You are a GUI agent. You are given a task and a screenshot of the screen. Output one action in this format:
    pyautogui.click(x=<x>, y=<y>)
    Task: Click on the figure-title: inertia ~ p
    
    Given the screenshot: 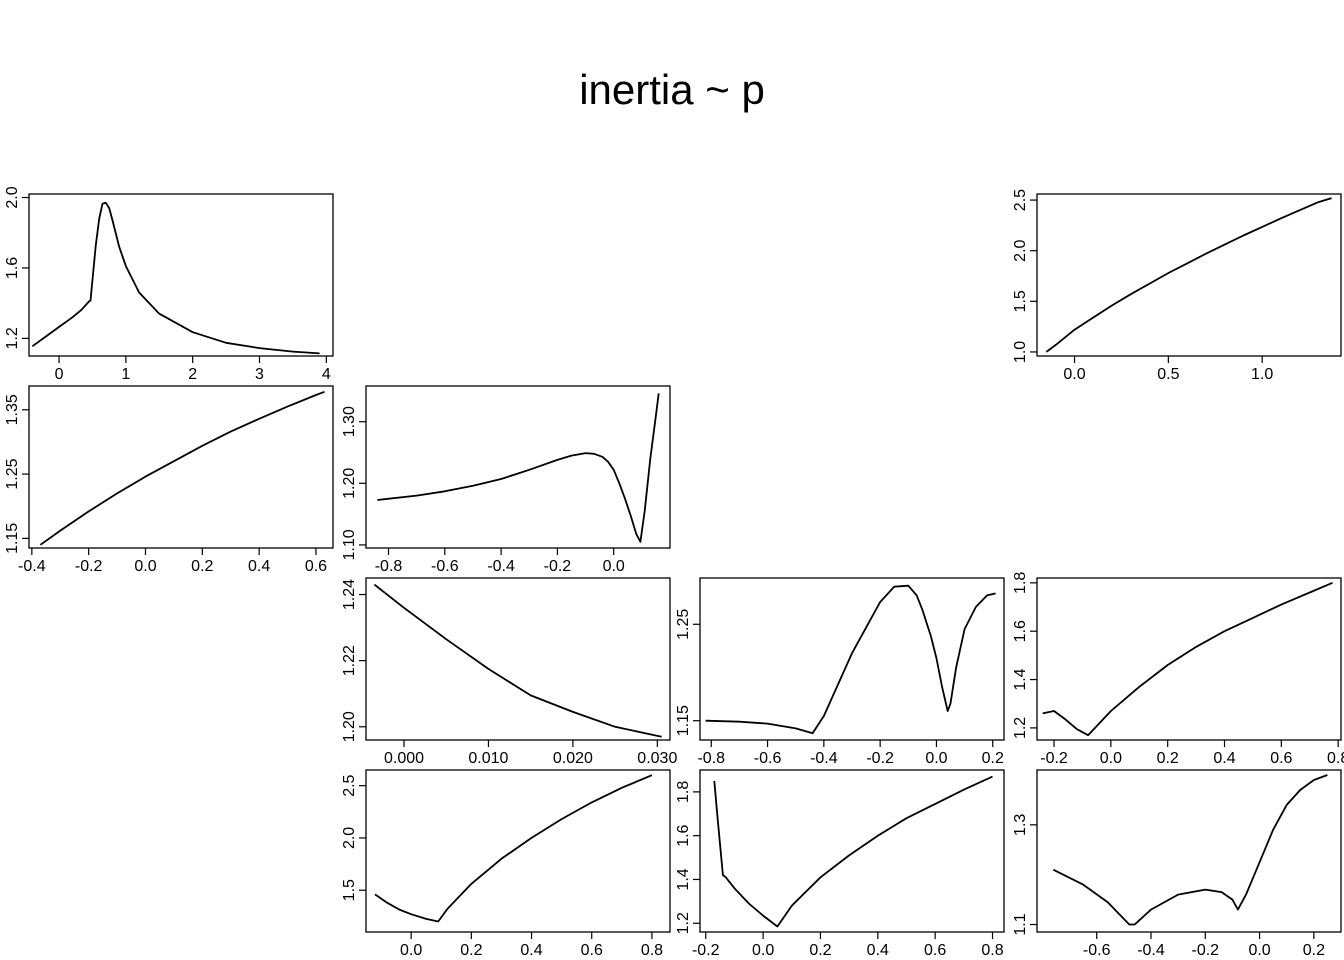 What is the action you would take?
    pyautogui.click(x=672, y=89)
    